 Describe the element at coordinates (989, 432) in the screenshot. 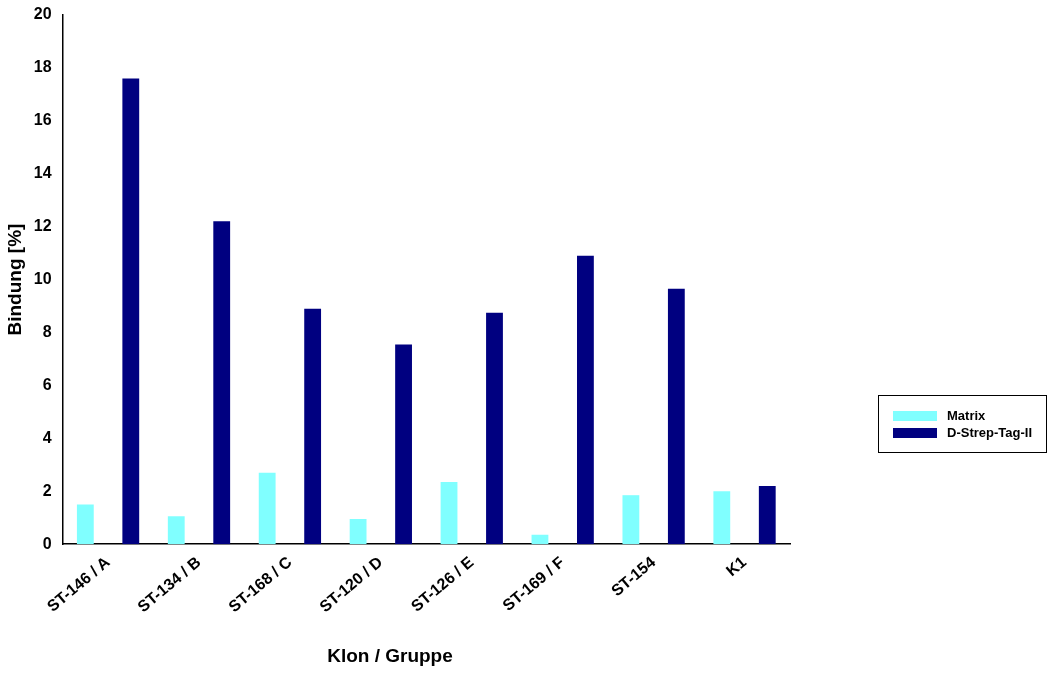

I see `legend-label: D-Strep-Tag-II` at that location.